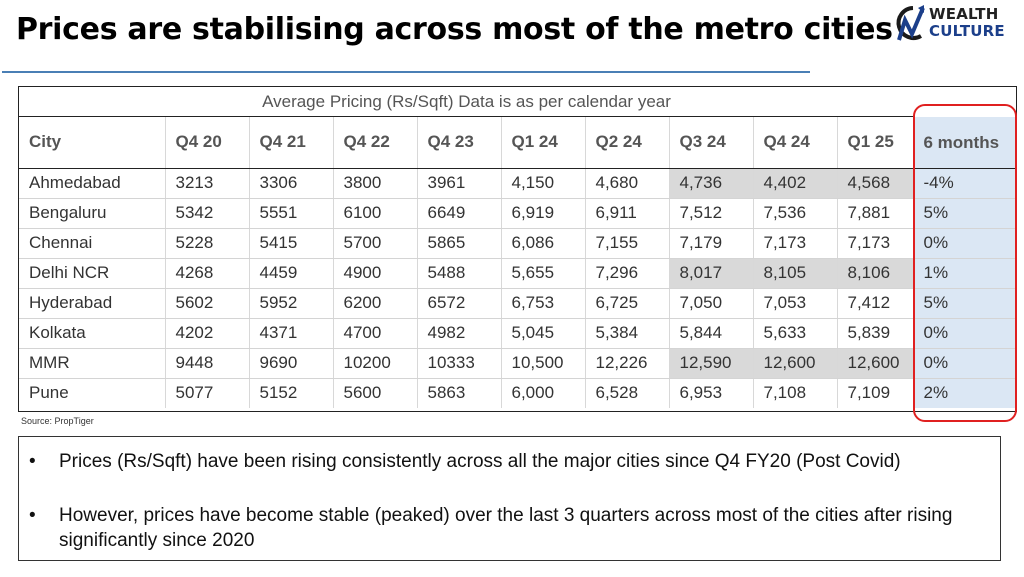 The height and width of the screenshot is (577, 1024). Describe the element at coordinates (710, 393) in the screenshot. I see `price-cell: 6,953` at that location.